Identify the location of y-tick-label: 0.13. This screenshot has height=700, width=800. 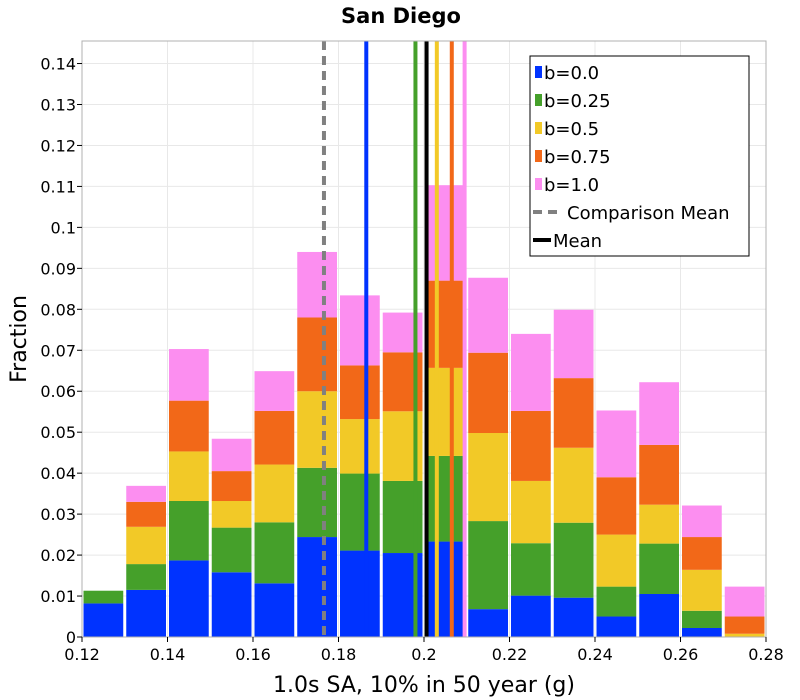
(58, 104).